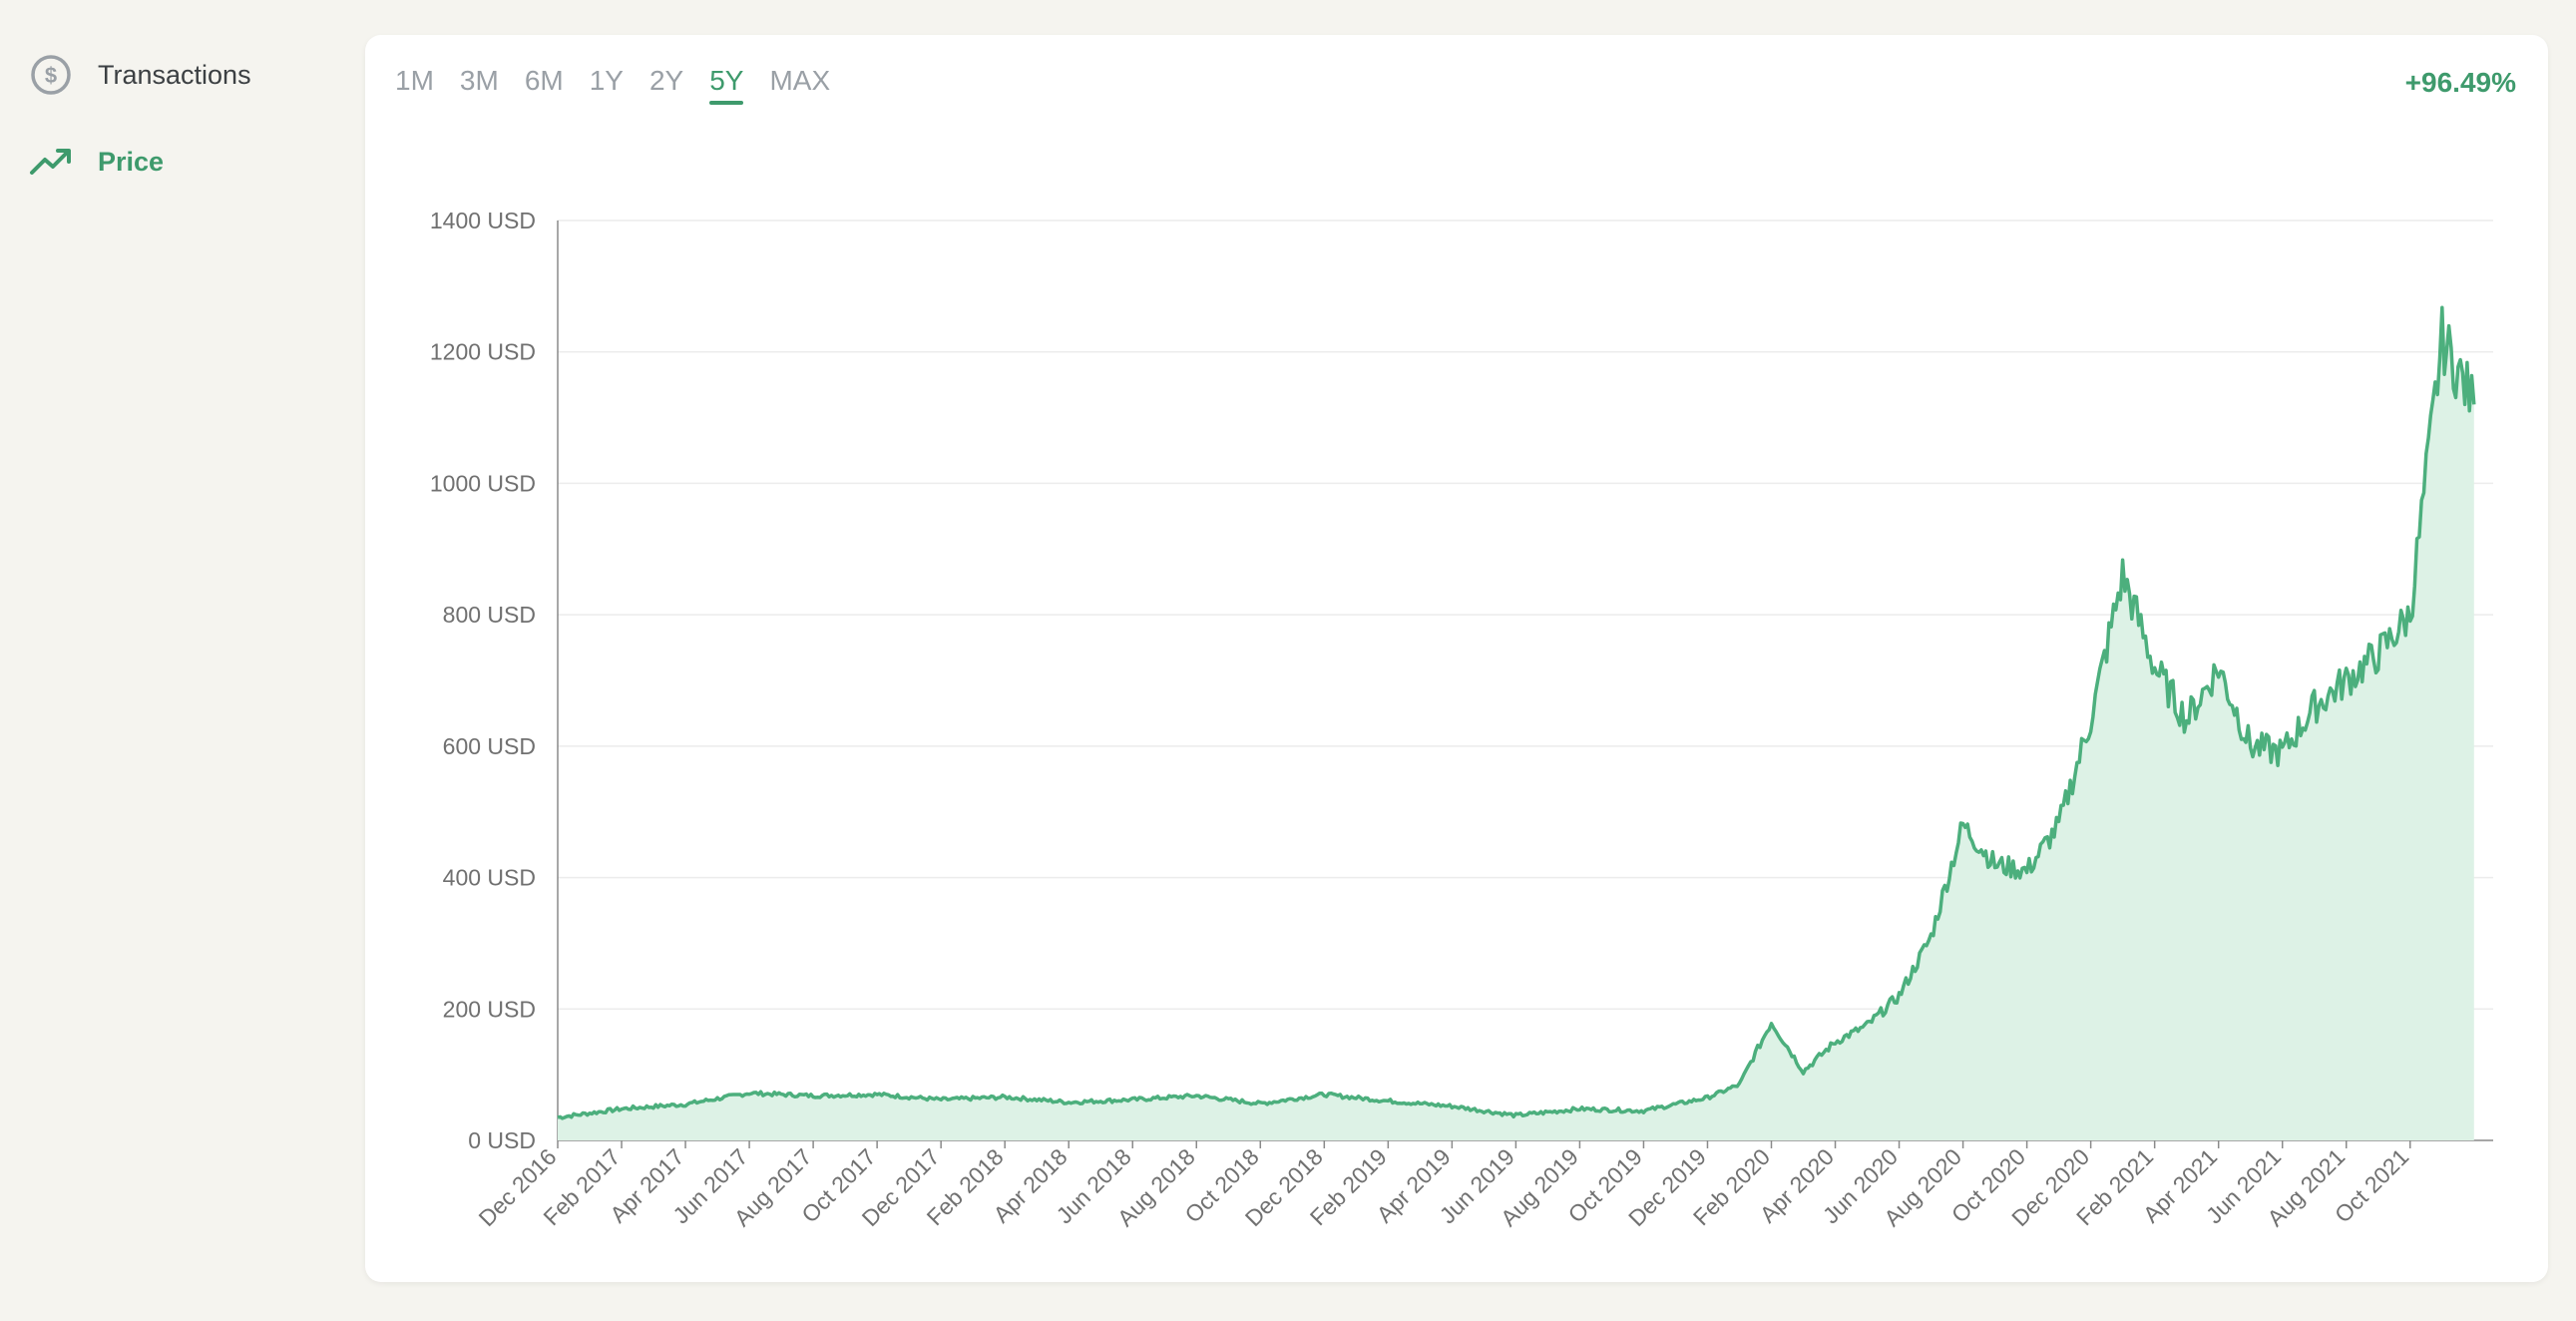 This screenshot has height=1321, width=2576. What do you see at coordinates (502, 1140) in the screenshot?
I see `y-tick-label: 0 USD` at bounding box center [502, 1140].